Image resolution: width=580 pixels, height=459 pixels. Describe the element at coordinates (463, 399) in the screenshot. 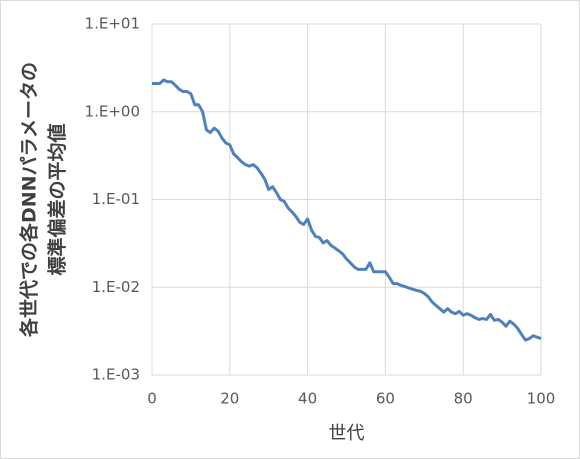

I see `x-tick-label: 80` at that location.